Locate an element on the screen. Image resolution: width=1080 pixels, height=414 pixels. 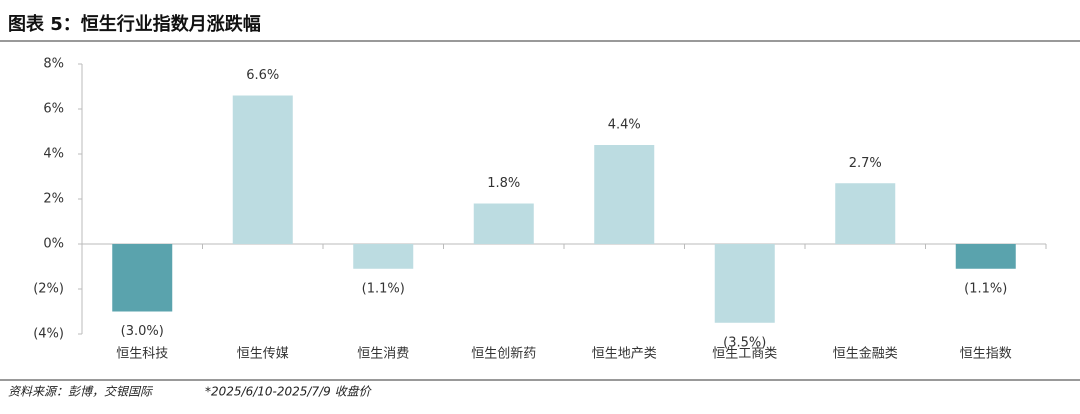
y-tick-label: 8% is located at coordinates (53, 64).